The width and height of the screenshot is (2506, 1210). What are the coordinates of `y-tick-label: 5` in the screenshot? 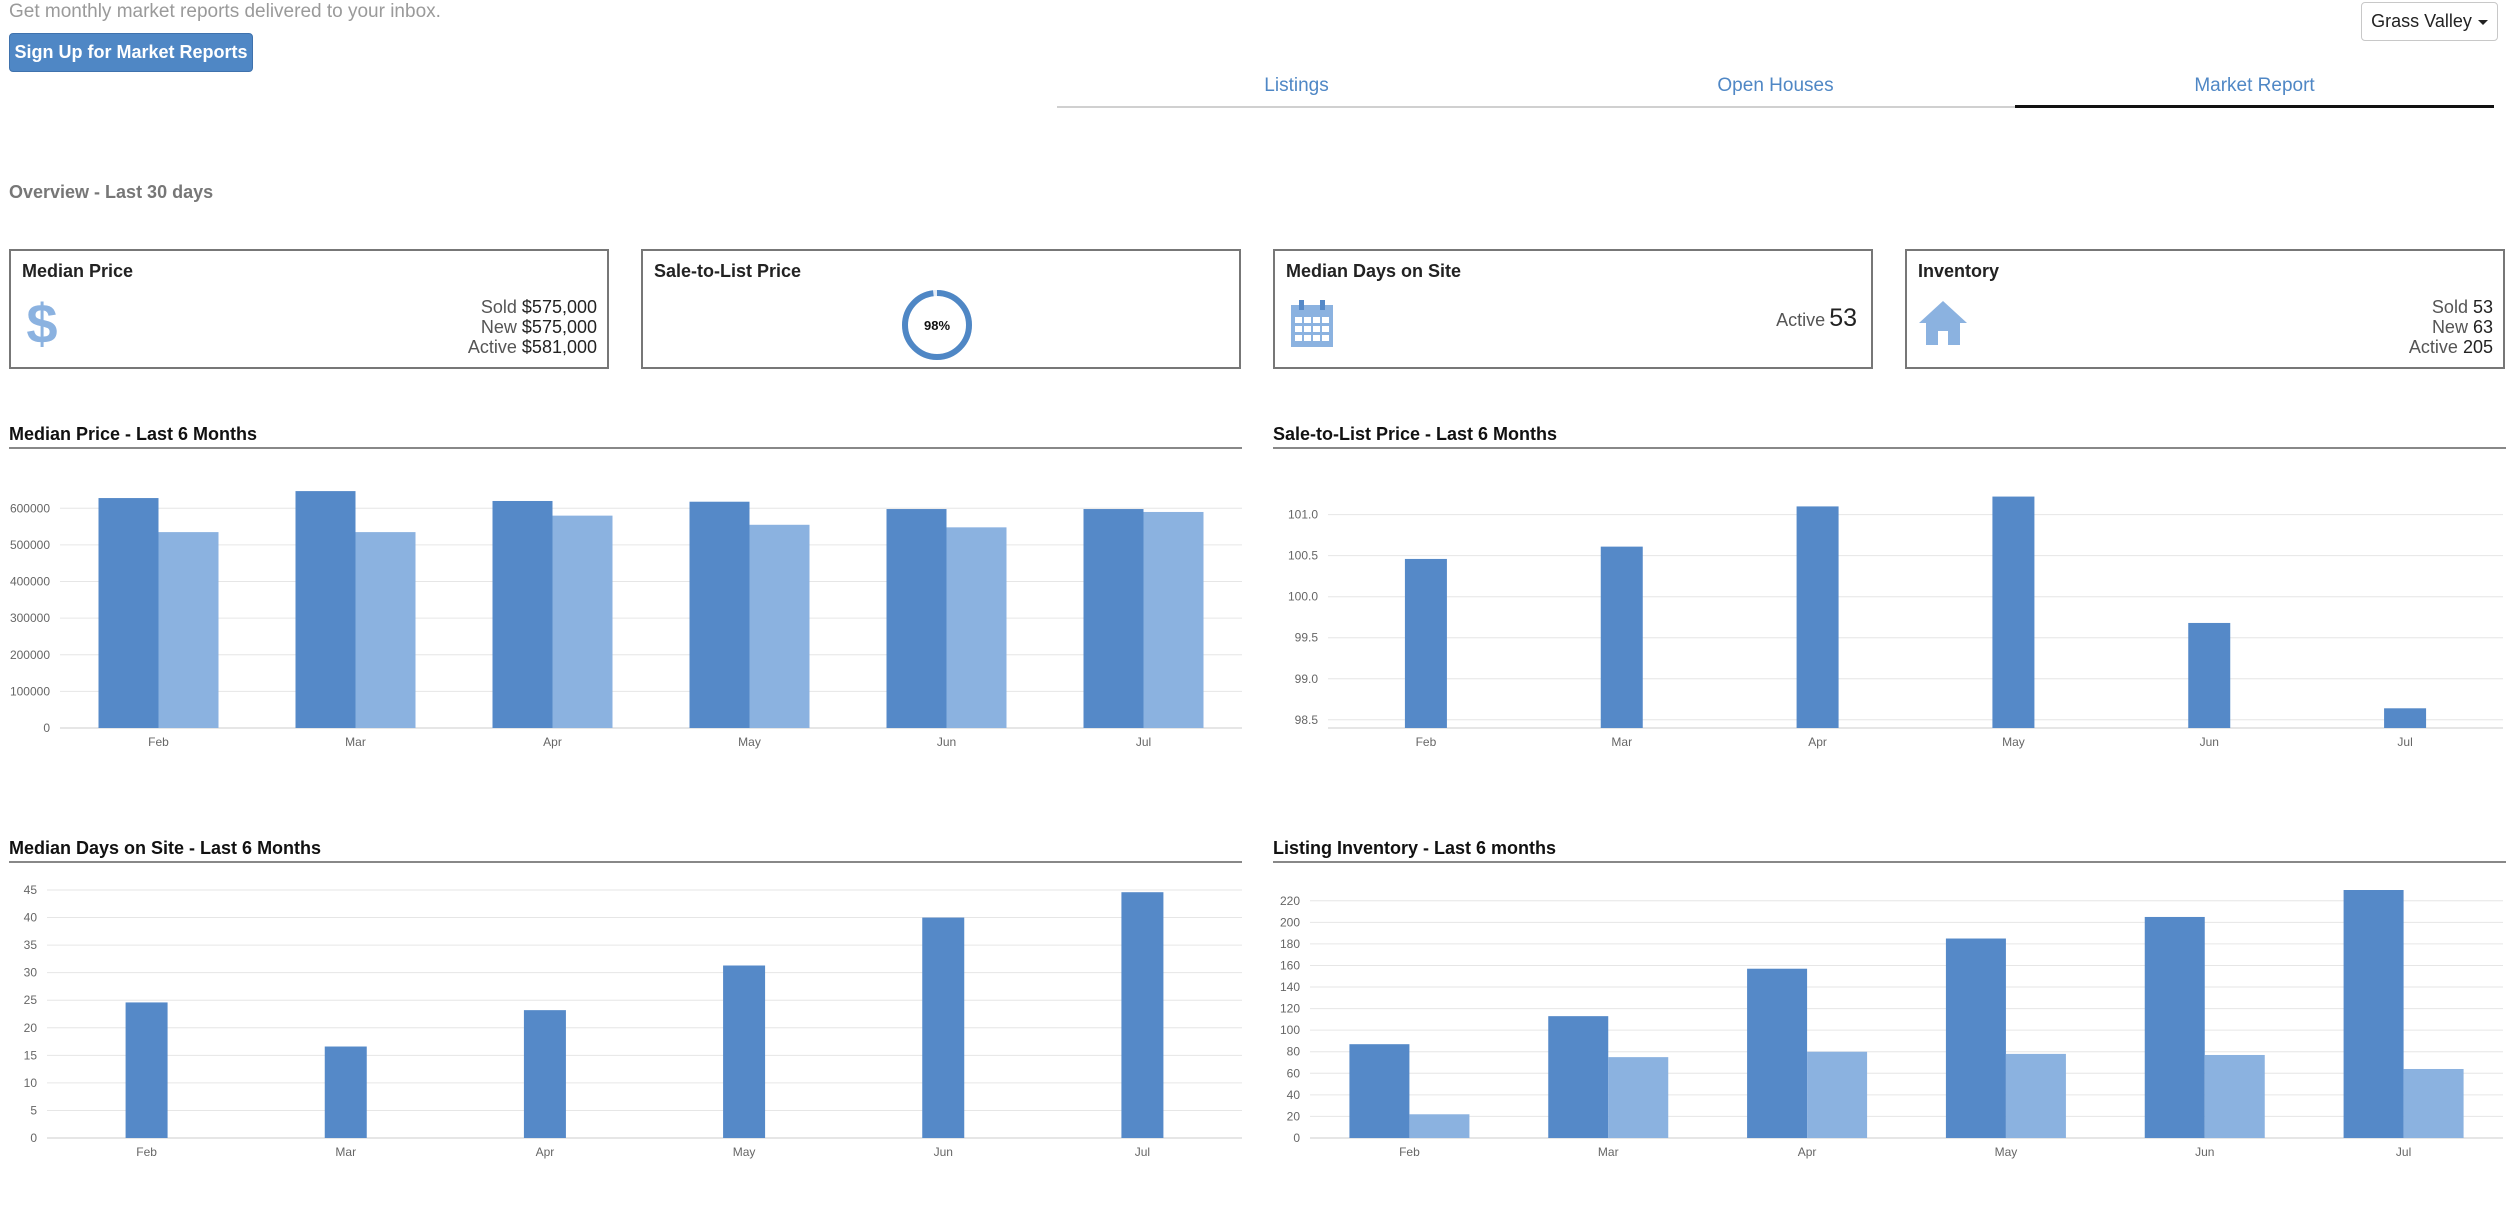 It's located at (33, 1110).